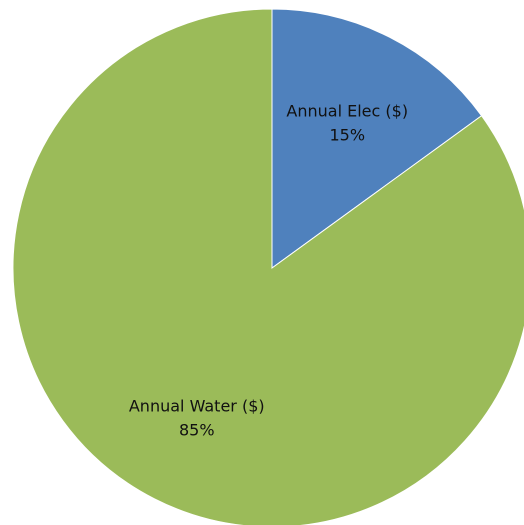  I want to click on slice-label-annual-water: Annual Water ($), so click(197, 406).